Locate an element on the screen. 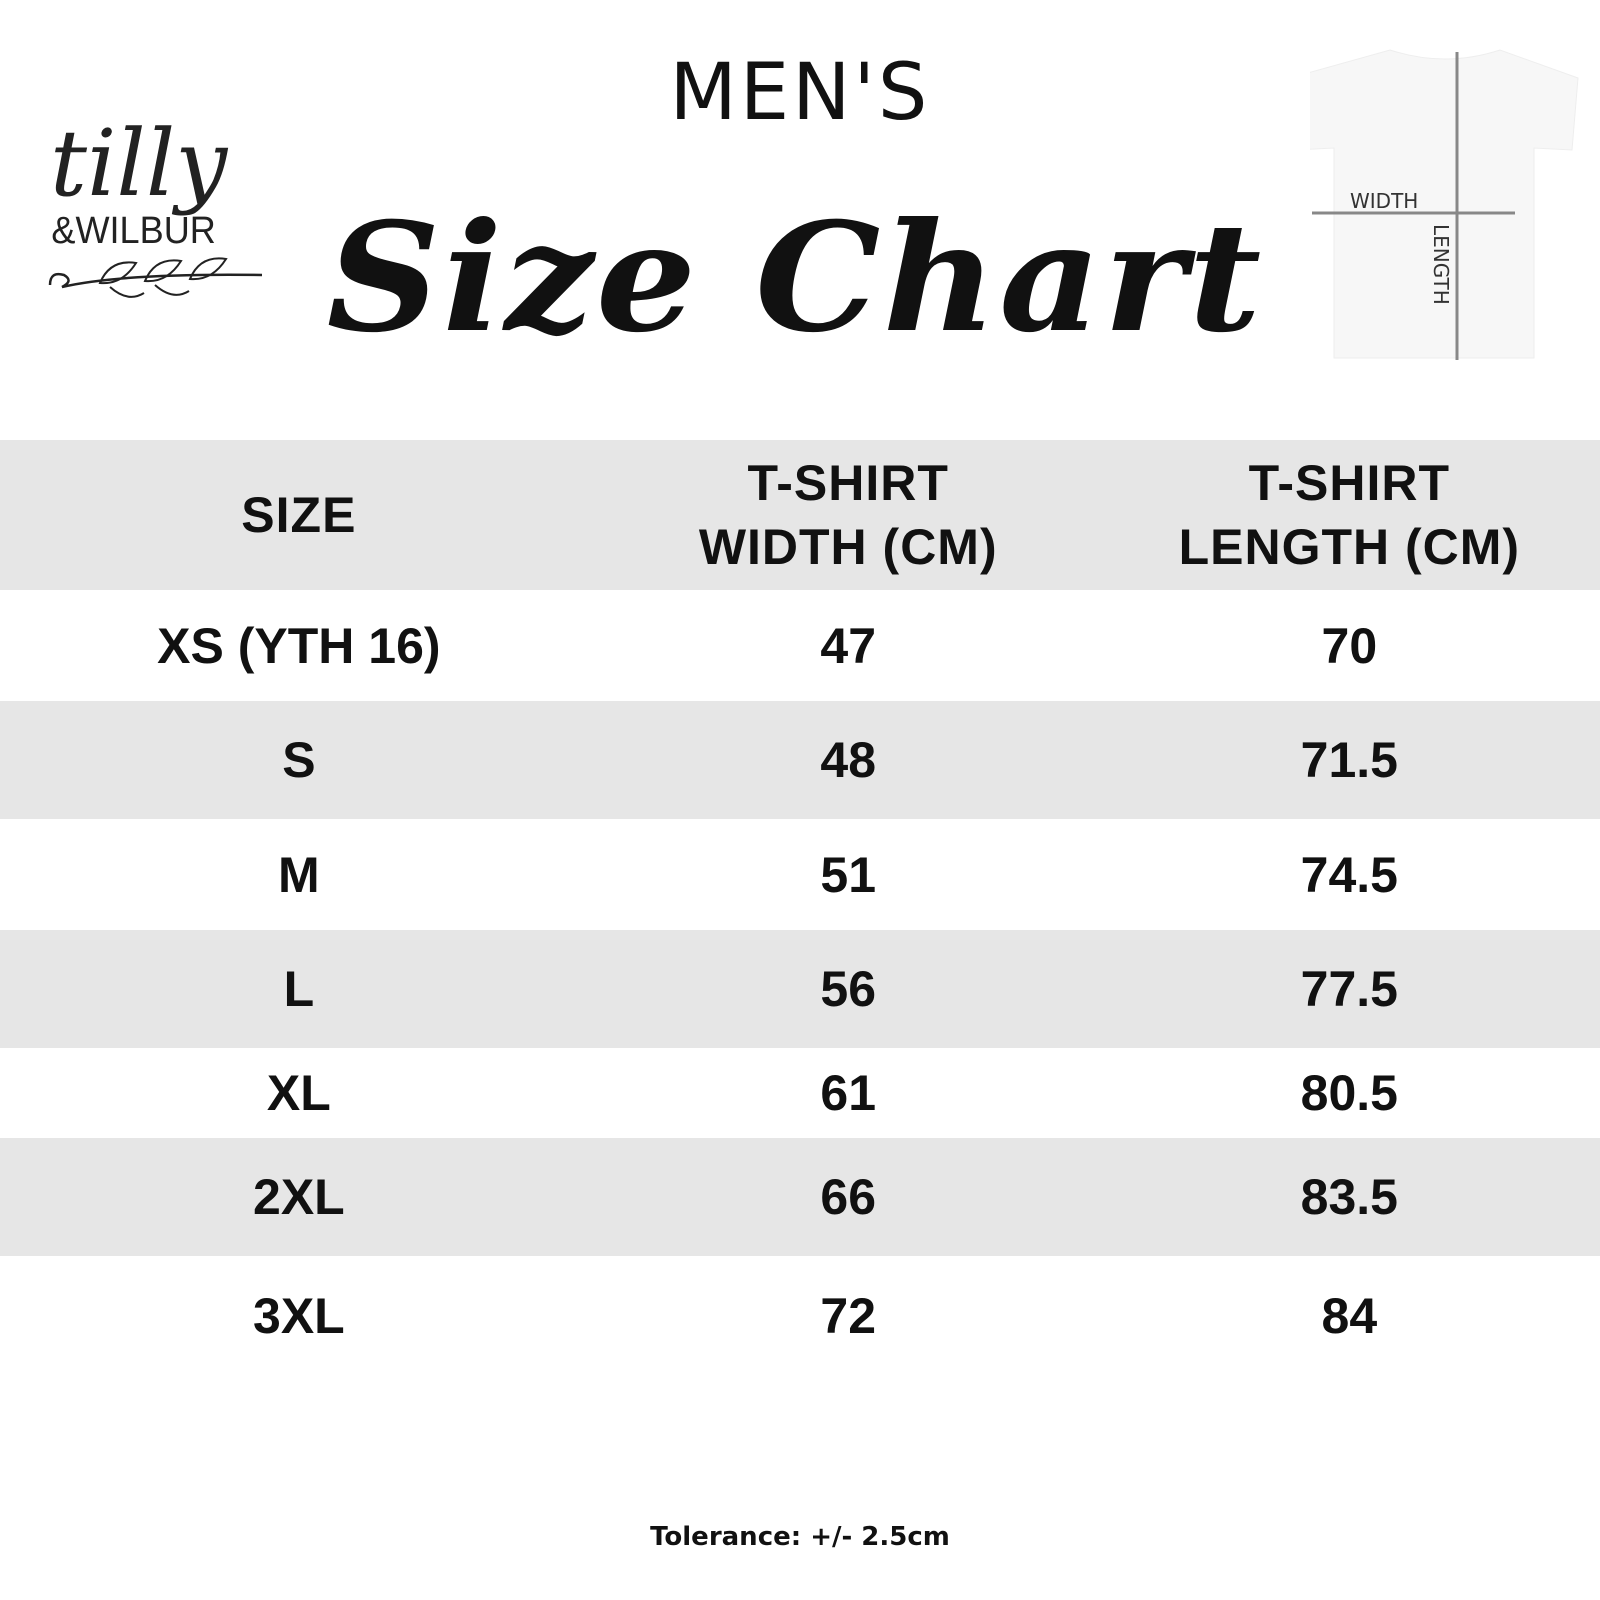  table-row: M 51 74.5 is located at coordinates (800, 874).